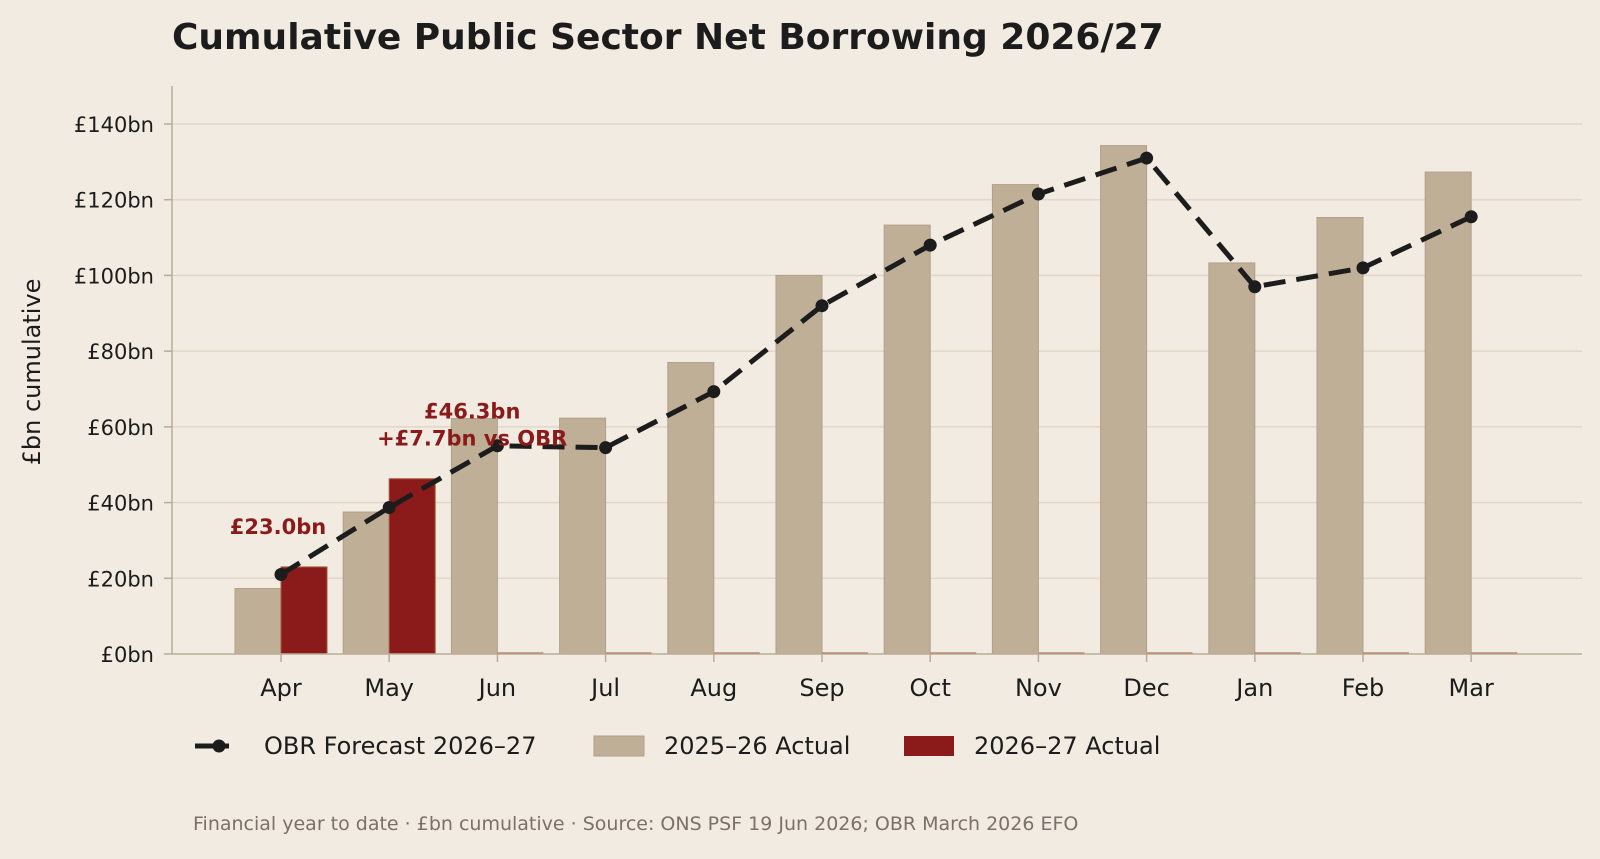  What do you see at coordinates (1067, 746) in the screenshot?
I see `legend-label-2026-27: 2026–27 Actual` at bounding box center [1067, 746].